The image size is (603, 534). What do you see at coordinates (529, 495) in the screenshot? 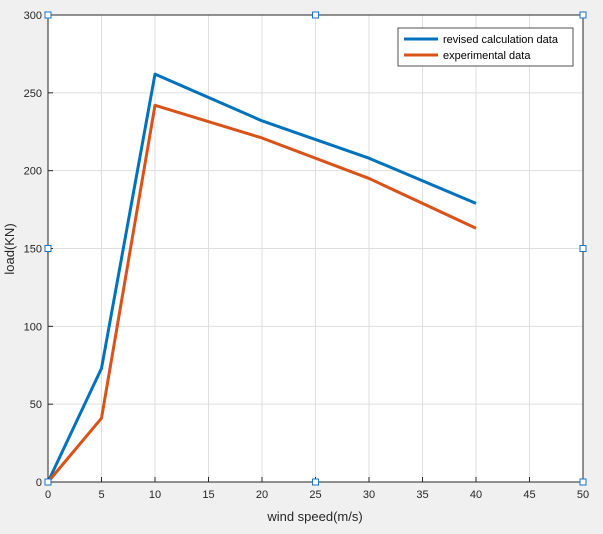
I see `x-tick-label: 45` at bounding box center [529, 495].